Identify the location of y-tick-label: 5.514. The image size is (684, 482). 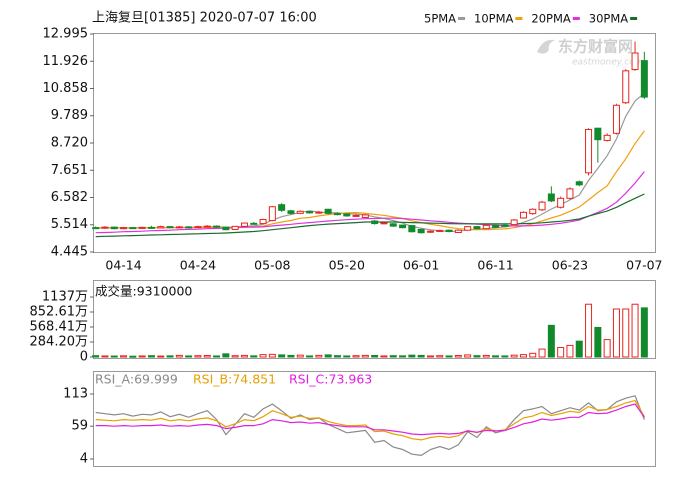
(69, 224).